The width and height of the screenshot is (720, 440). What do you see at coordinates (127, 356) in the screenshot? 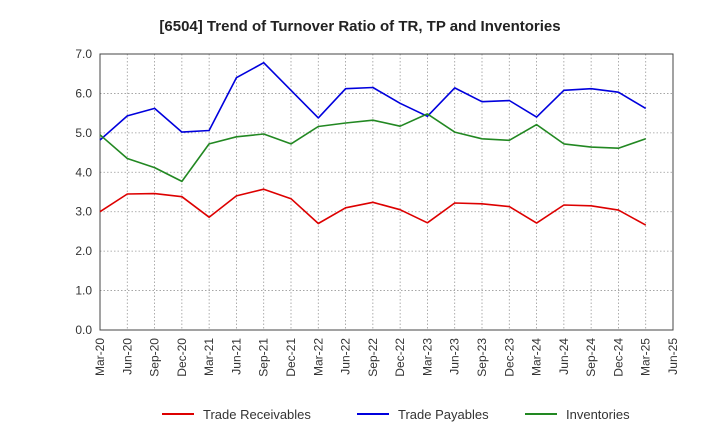
I see `x-tick-label: Jun-20` at bounding box center [127, 356].